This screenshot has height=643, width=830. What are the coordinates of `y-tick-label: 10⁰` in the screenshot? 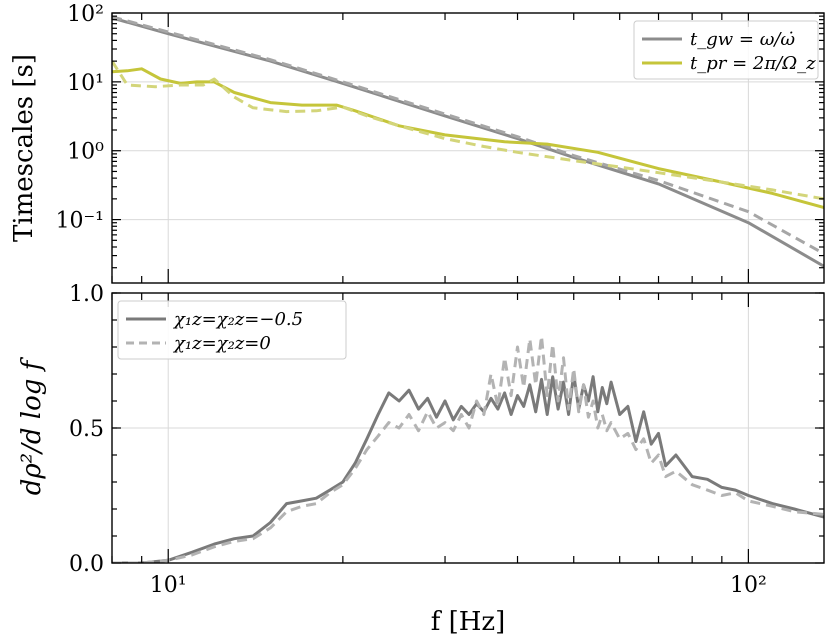 It's located at (85, 152).